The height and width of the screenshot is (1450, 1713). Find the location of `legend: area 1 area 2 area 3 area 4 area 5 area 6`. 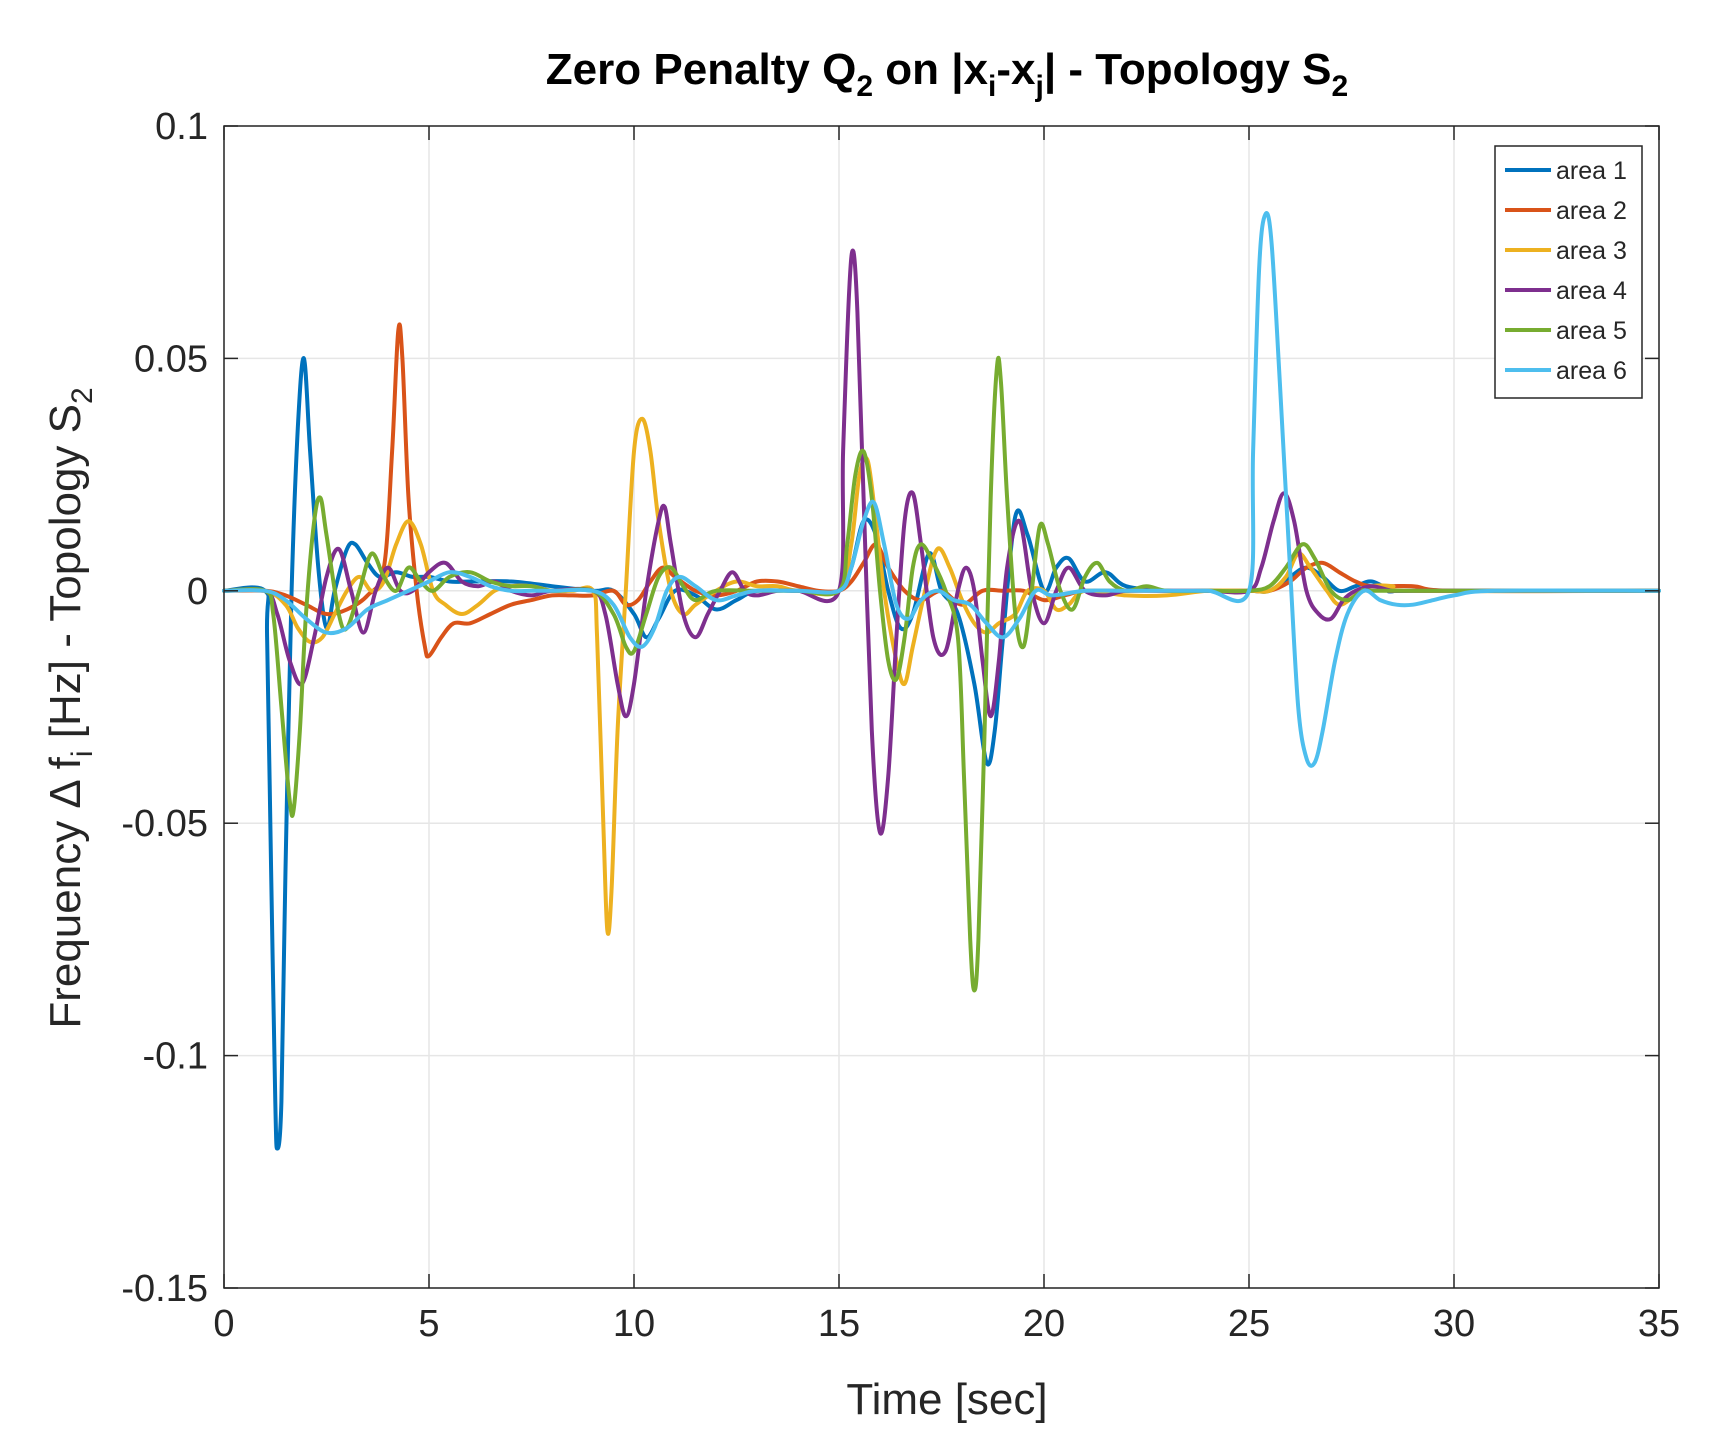

legend: area 1 area 2 area 3 area 4 area 5 area 6 is located at coordinates (1568, 272).